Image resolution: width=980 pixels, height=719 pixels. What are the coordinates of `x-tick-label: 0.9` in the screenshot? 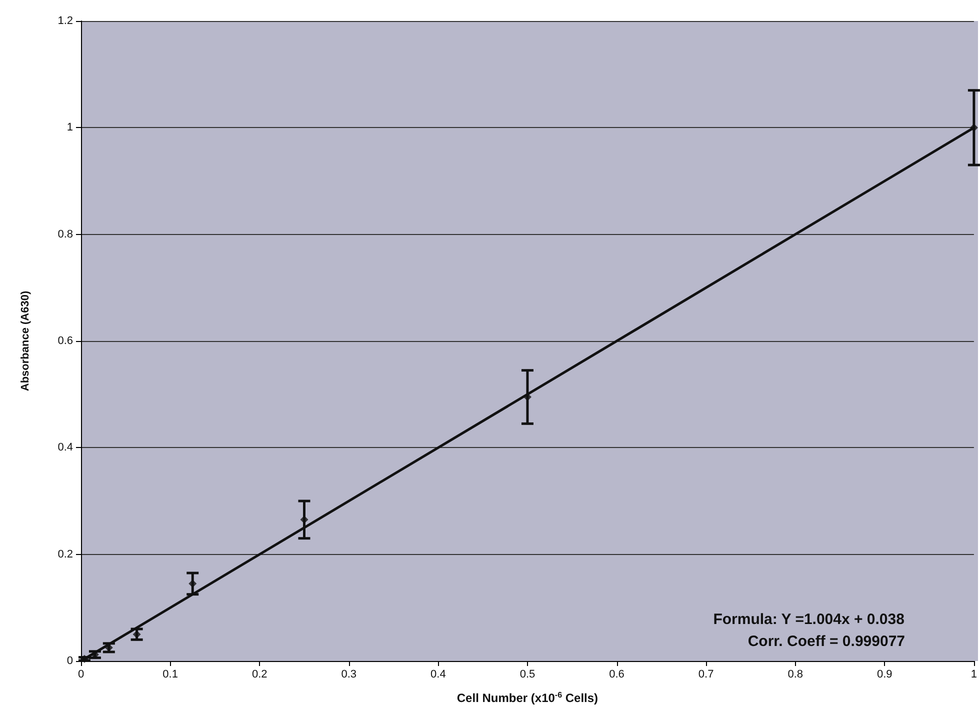 It's located at (884, 674).